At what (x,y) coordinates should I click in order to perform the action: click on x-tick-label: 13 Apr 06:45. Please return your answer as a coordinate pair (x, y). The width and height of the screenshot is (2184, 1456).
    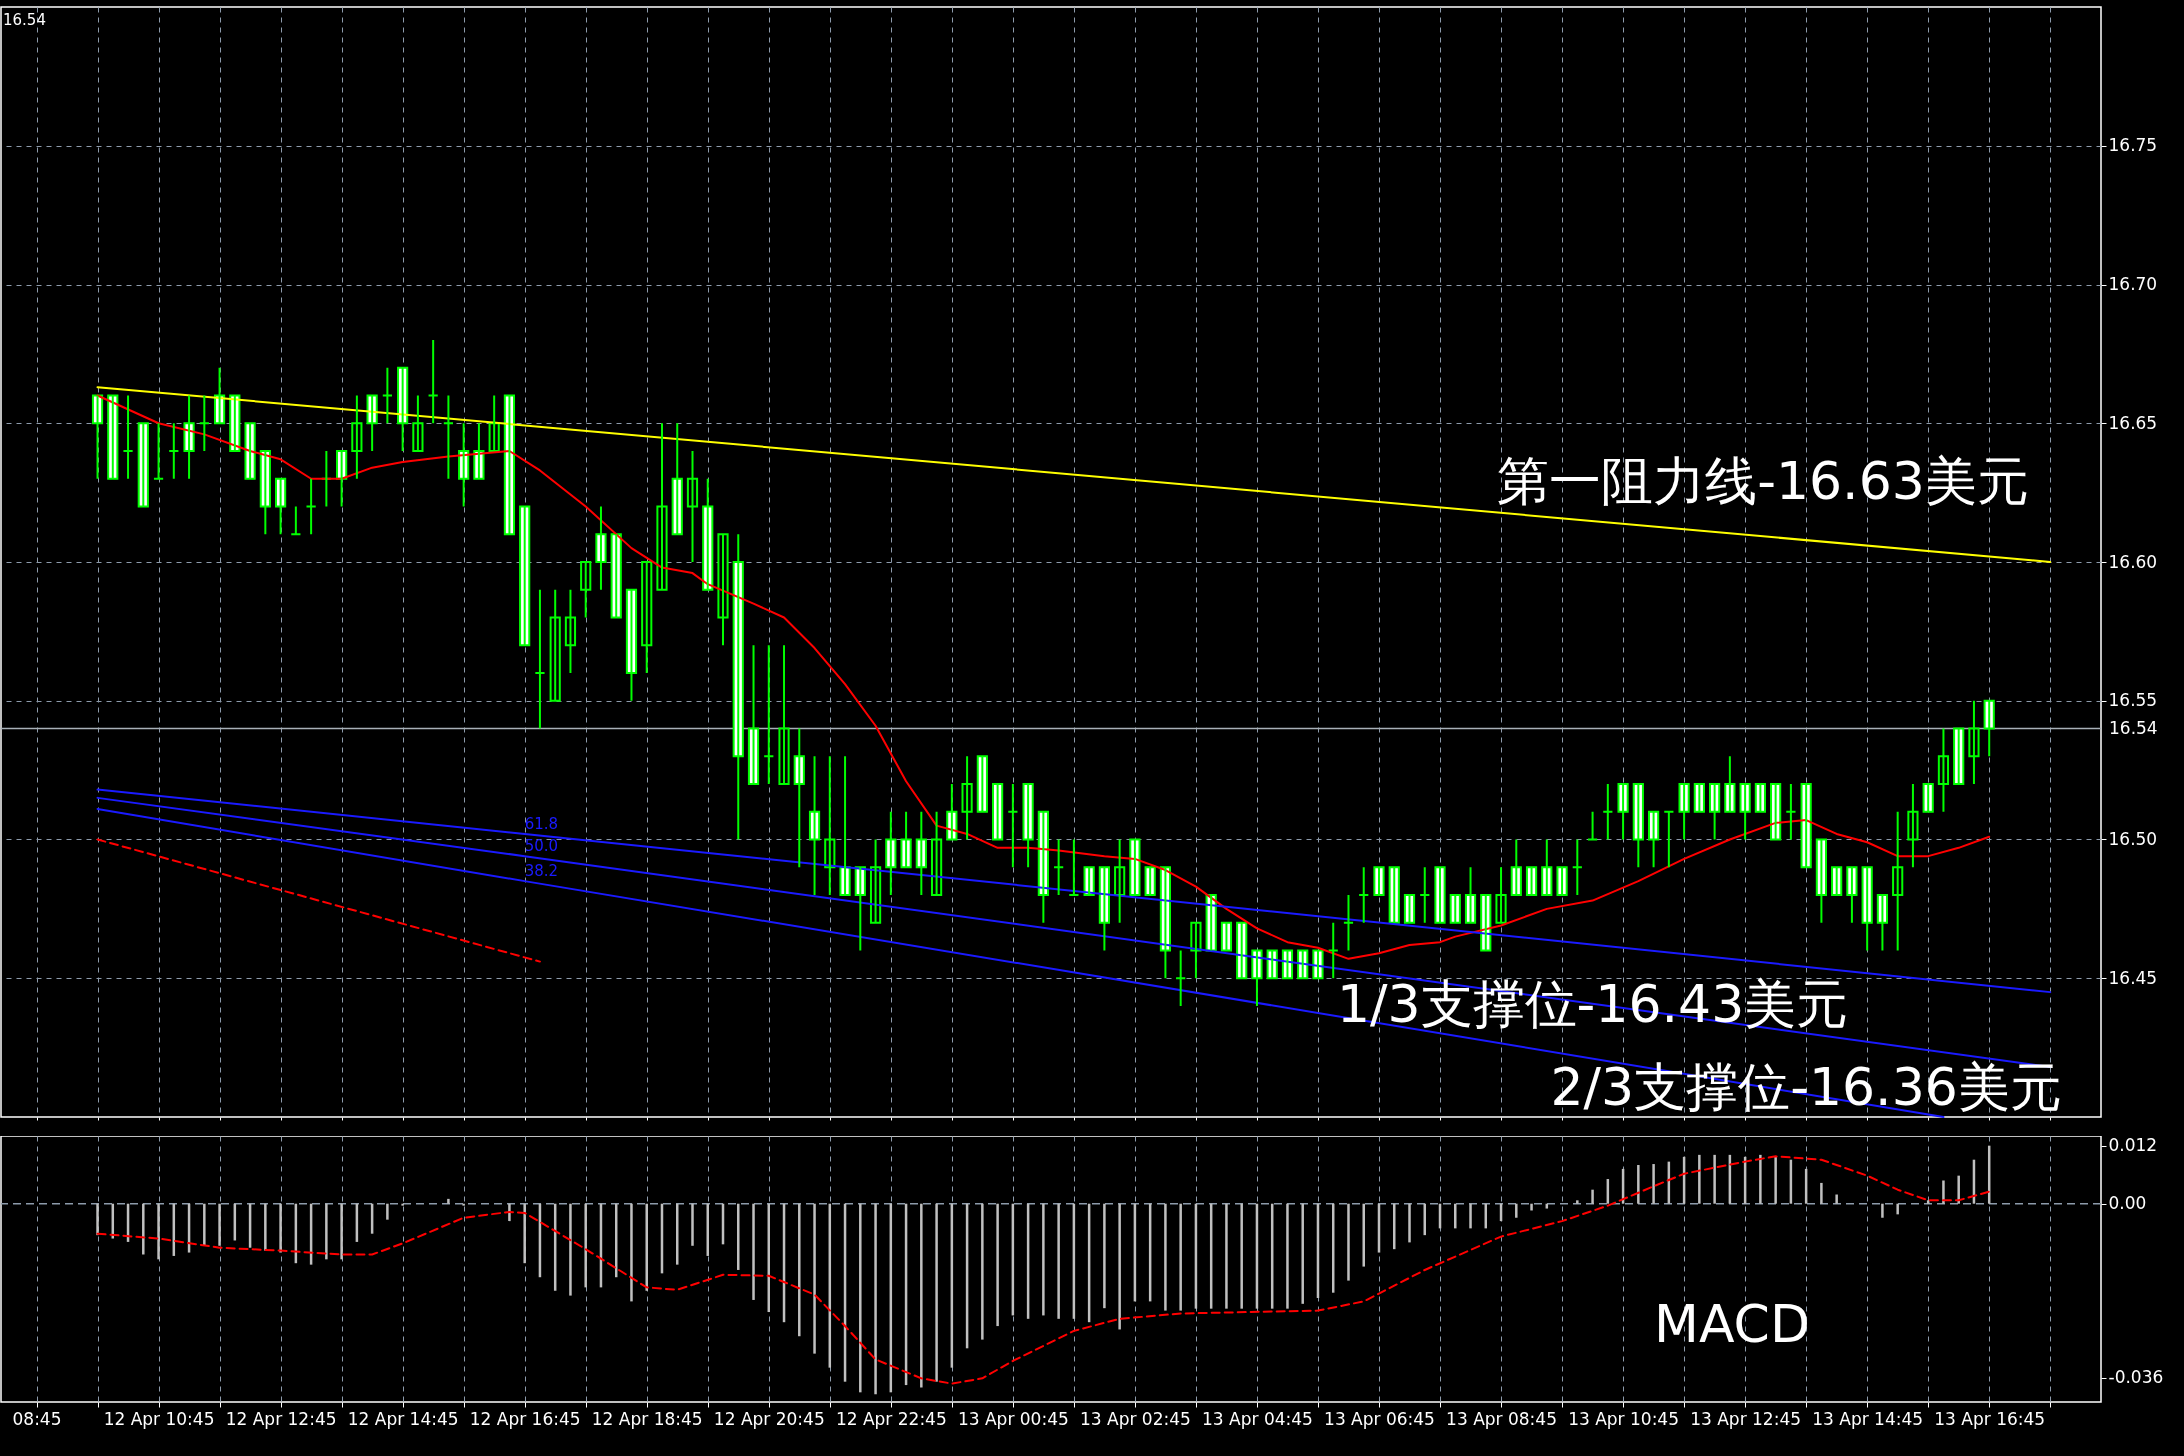
    Looking at the image, I should click on (1379, 1418).